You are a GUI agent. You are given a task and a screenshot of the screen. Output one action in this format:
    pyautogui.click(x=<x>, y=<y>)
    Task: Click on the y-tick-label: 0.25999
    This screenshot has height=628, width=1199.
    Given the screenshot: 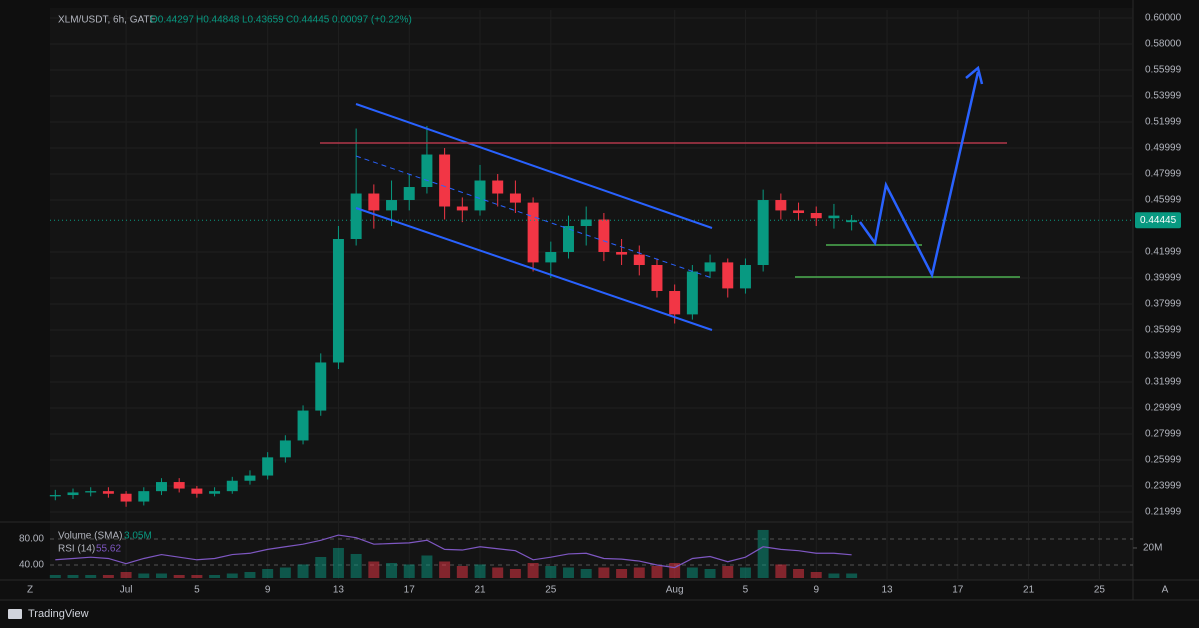 What is the action you would take?
    pyautogui.click(x=1163, y=460)
    